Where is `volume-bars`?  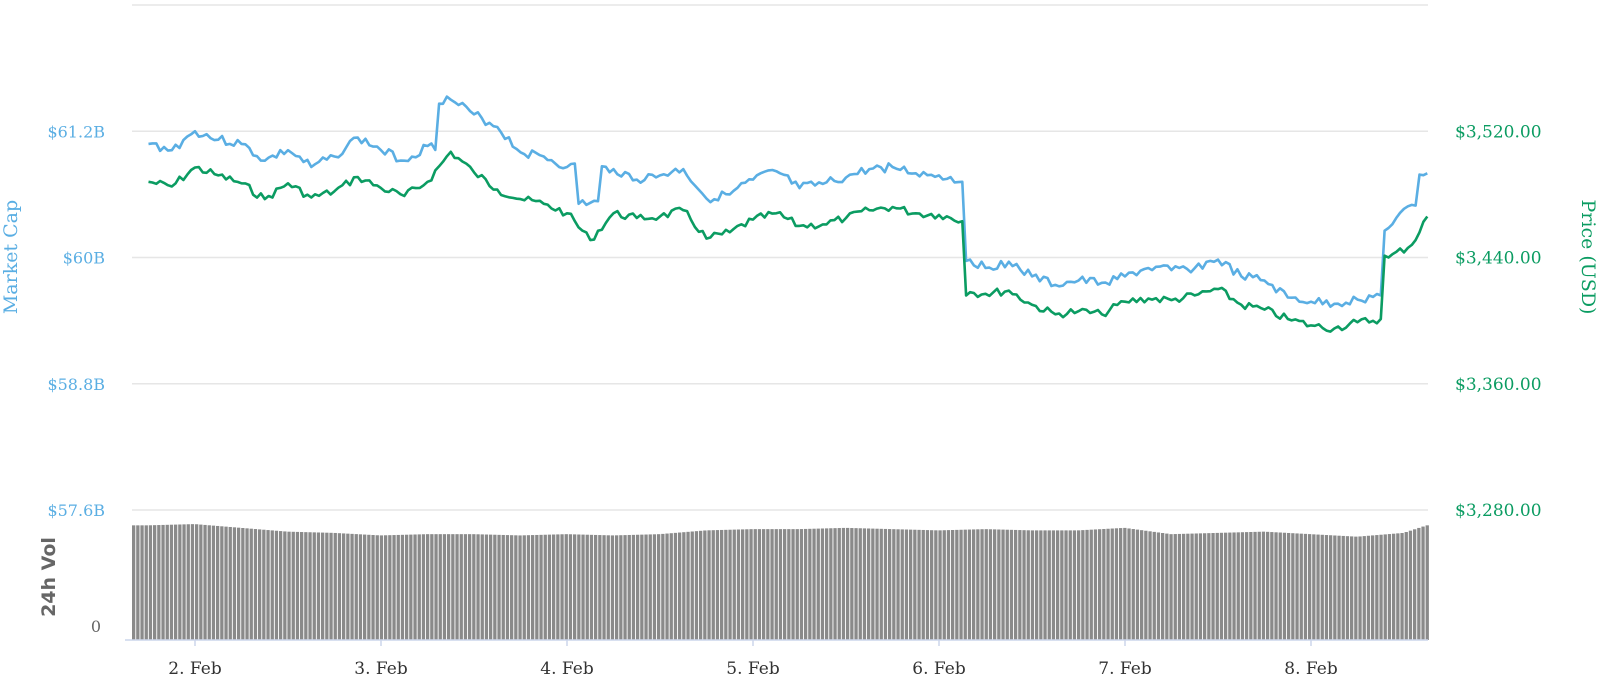
volume-bars is located at coordinates (780, 582).